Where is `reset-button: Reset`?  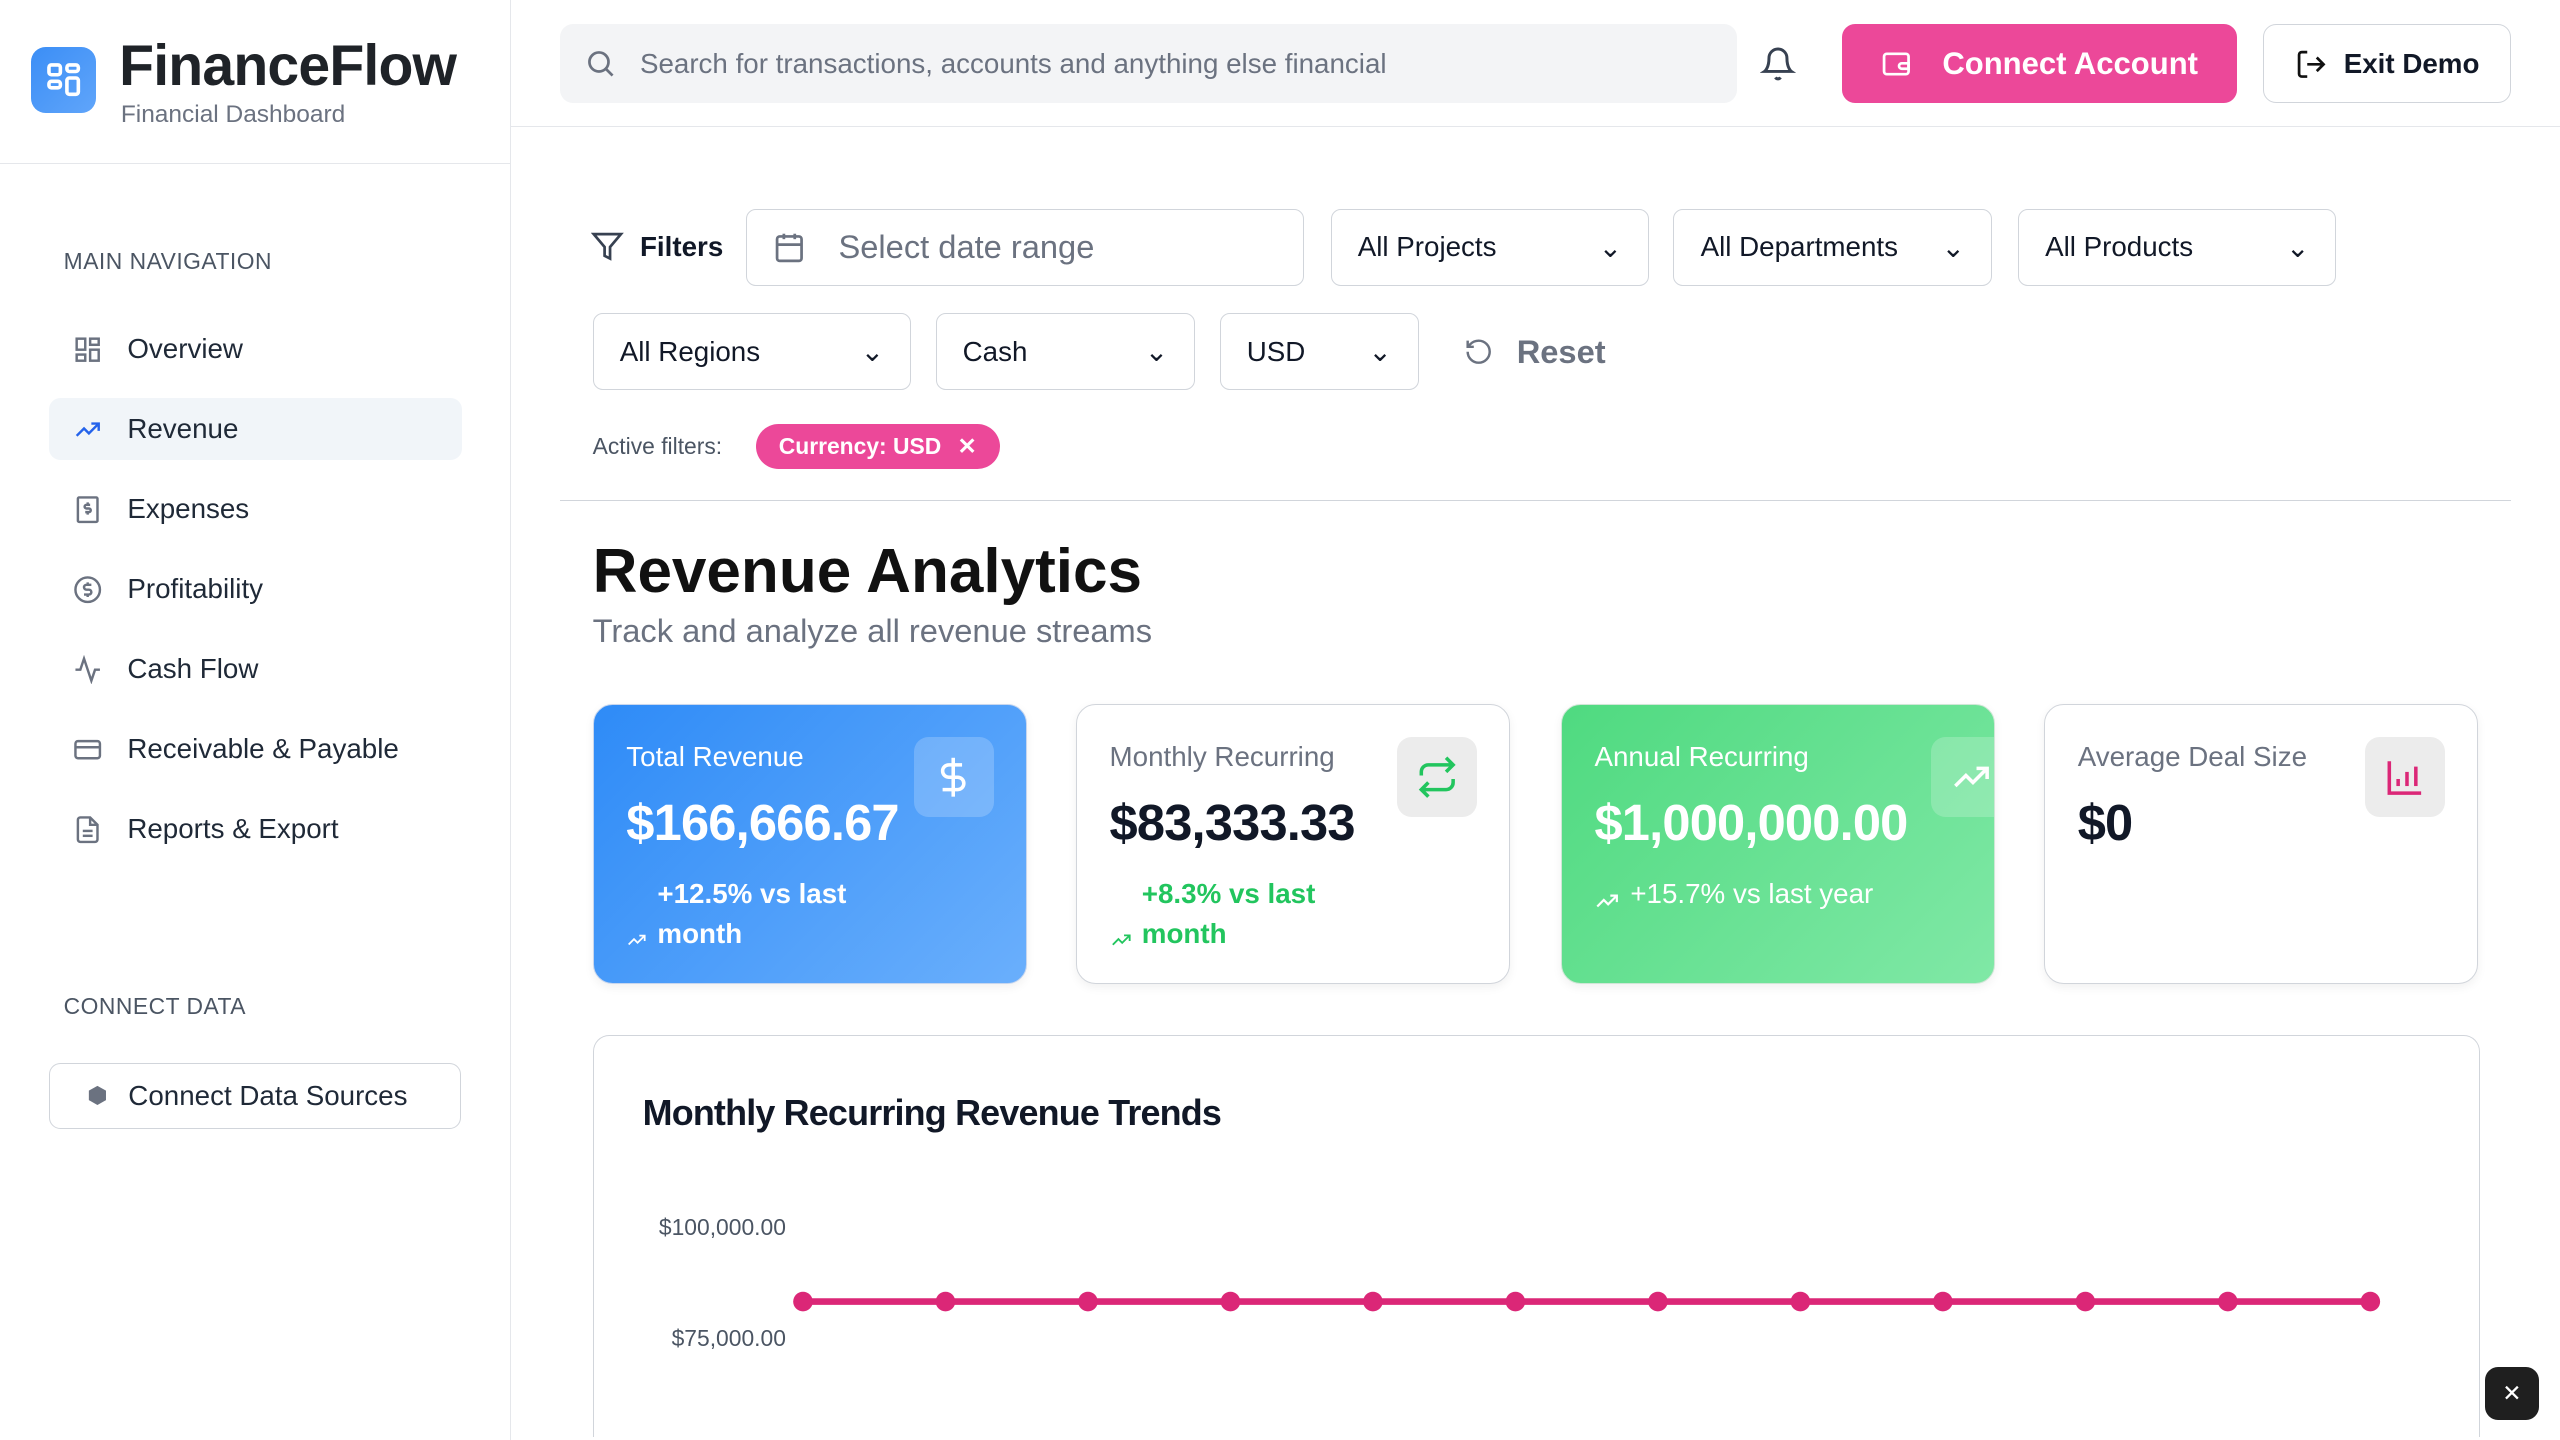
reset-button: Reset is located at coordinates (1535, 352).